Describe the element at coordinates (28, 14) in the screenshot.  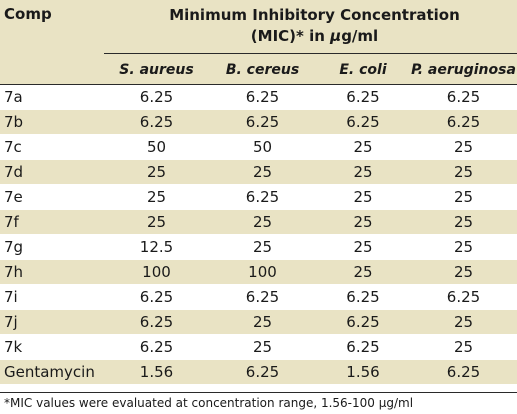
I see `comp-column-header: Comp` at that location.